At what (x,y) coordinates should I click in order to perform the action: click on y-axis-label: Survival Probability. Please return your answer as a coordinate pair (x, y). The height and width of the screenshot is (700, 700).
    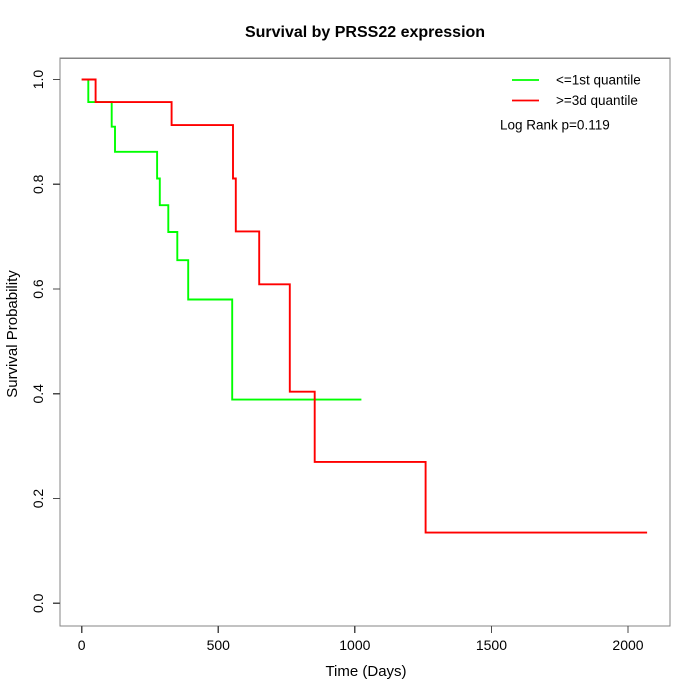
    Looking at the image, I should click on (12, 334).